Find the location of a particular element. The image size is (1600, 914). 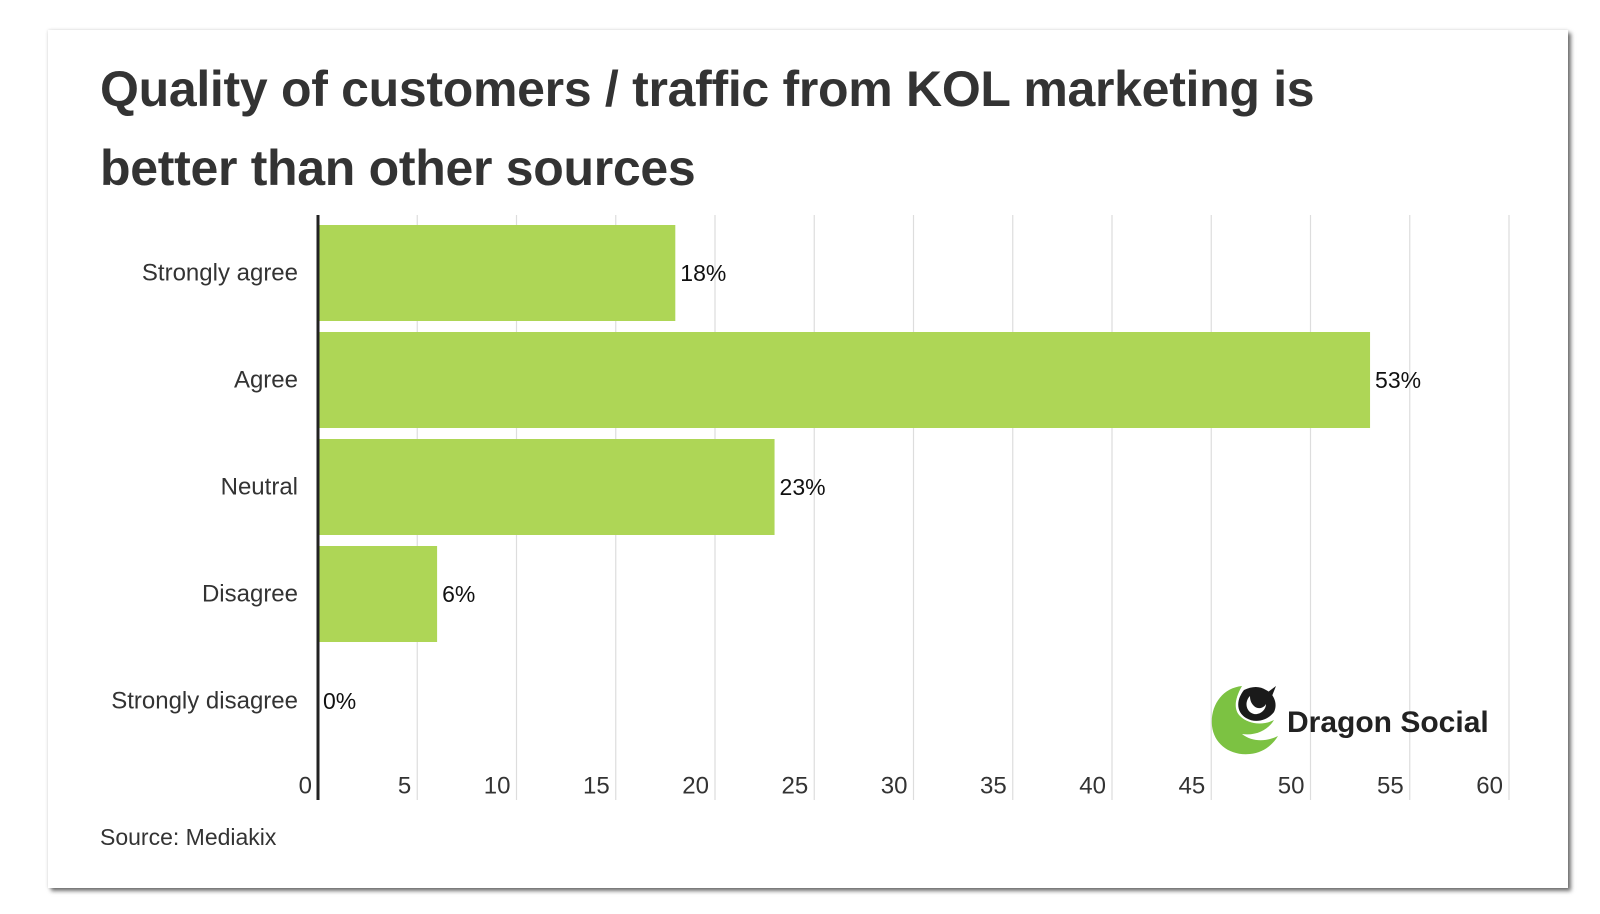

x-tick-label: 0 is located at coordinates (305, 786).